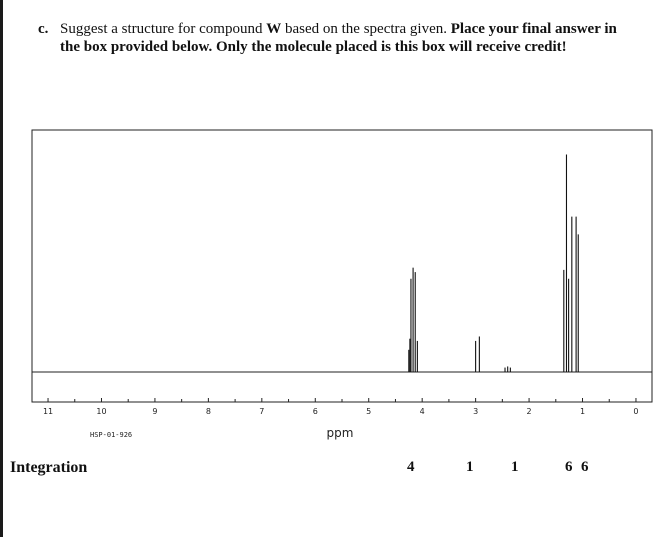  What do you see at coordinates (340, 433) in the screenshot?
I see `x-axis-label: ppm` at bounding box center [340, 433].